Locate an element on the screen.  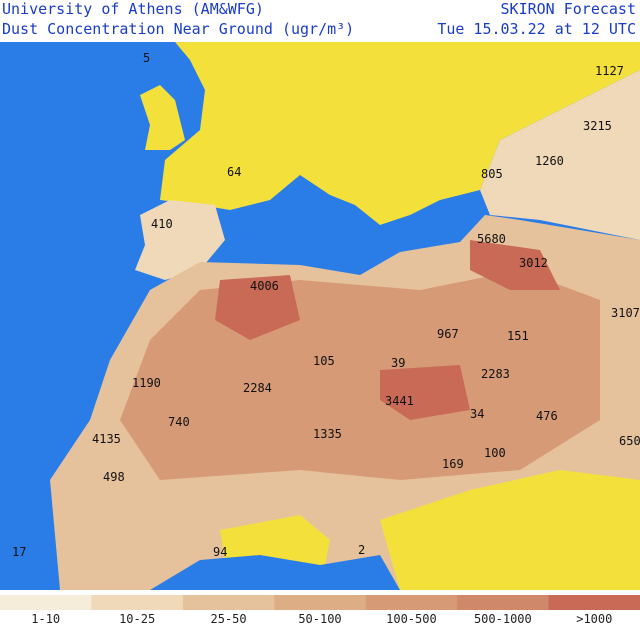
header-subtitle: Dust Concentration Near Ground (ugr/m³) is located at coordinates (178, 29).